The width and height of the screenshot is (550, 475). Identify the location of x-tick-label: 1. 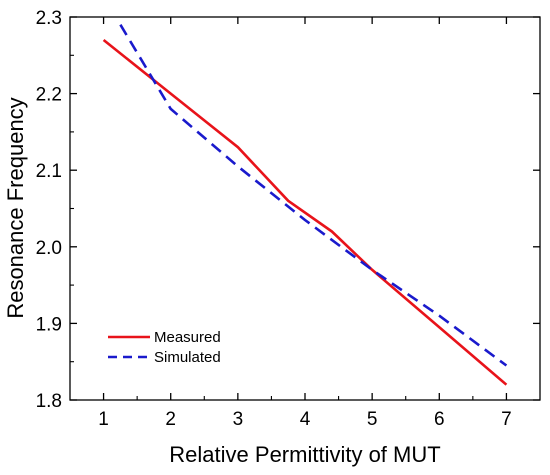
(103, 419).